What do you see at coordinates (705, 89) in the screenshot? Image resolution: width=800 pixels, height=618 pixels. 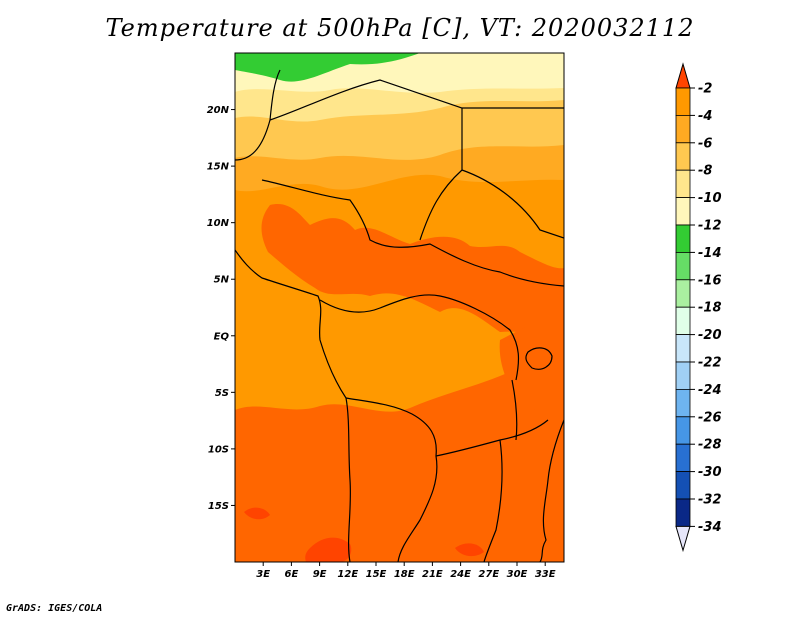 I see `colorbar-label: -2` at bounding box center [705, 89].